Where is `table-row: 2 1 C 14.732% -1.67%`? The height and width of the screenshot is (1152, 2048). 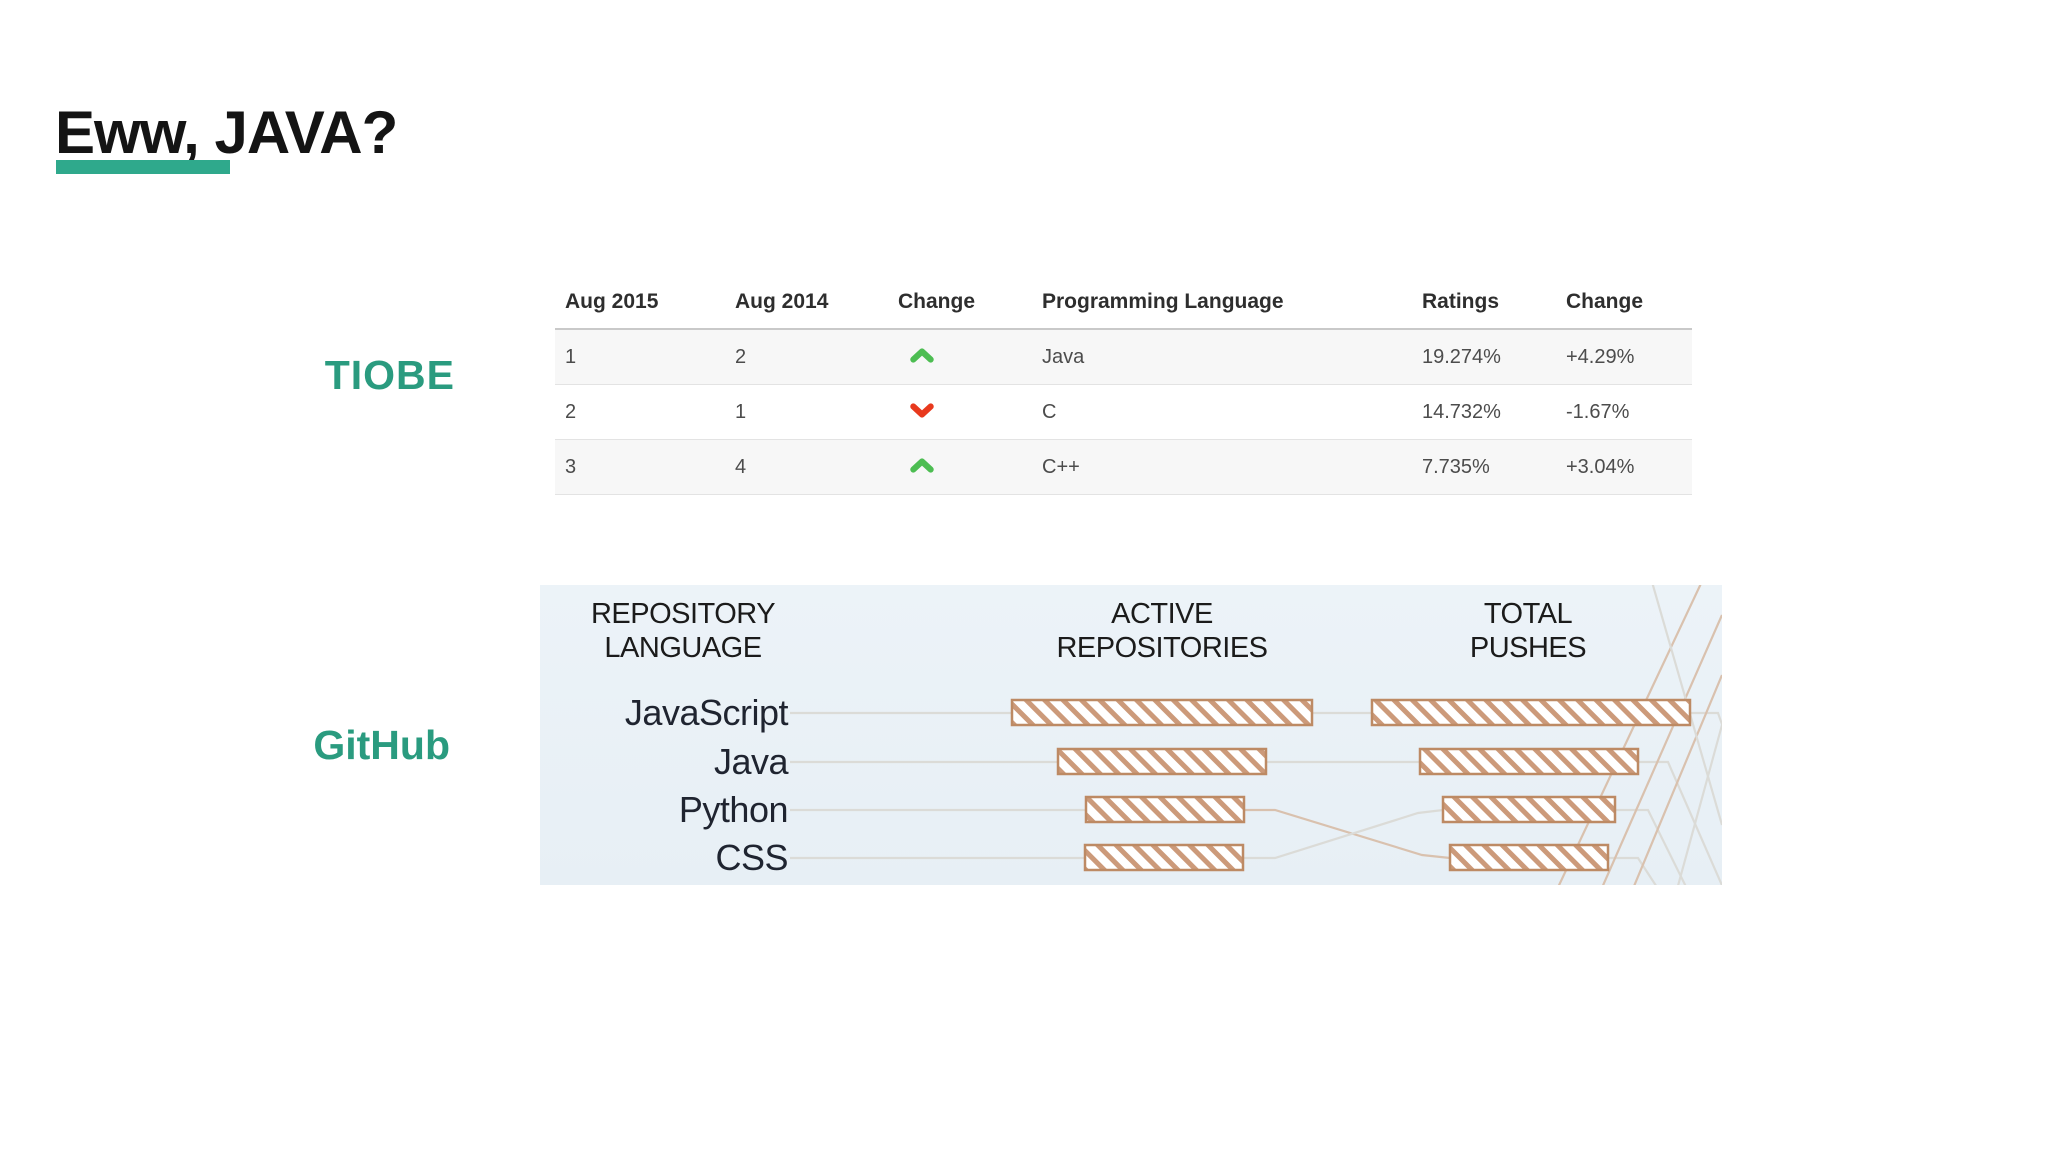 table-row: 2 1 C 14.732% -1.67% is located at coordinates (1123, 412).